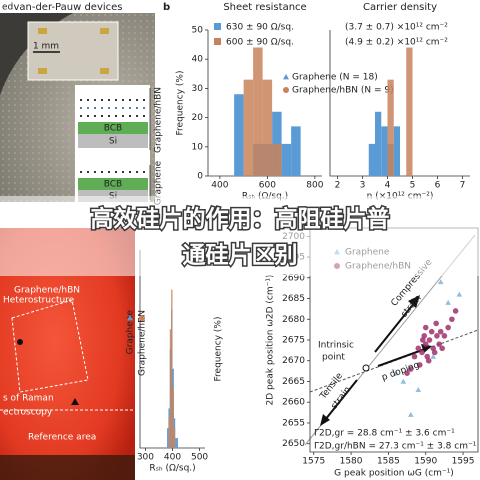 Image resolution: width=480 pixels, height=480 pixels. I want to click on side-label: Graphene, so click(159, 182).